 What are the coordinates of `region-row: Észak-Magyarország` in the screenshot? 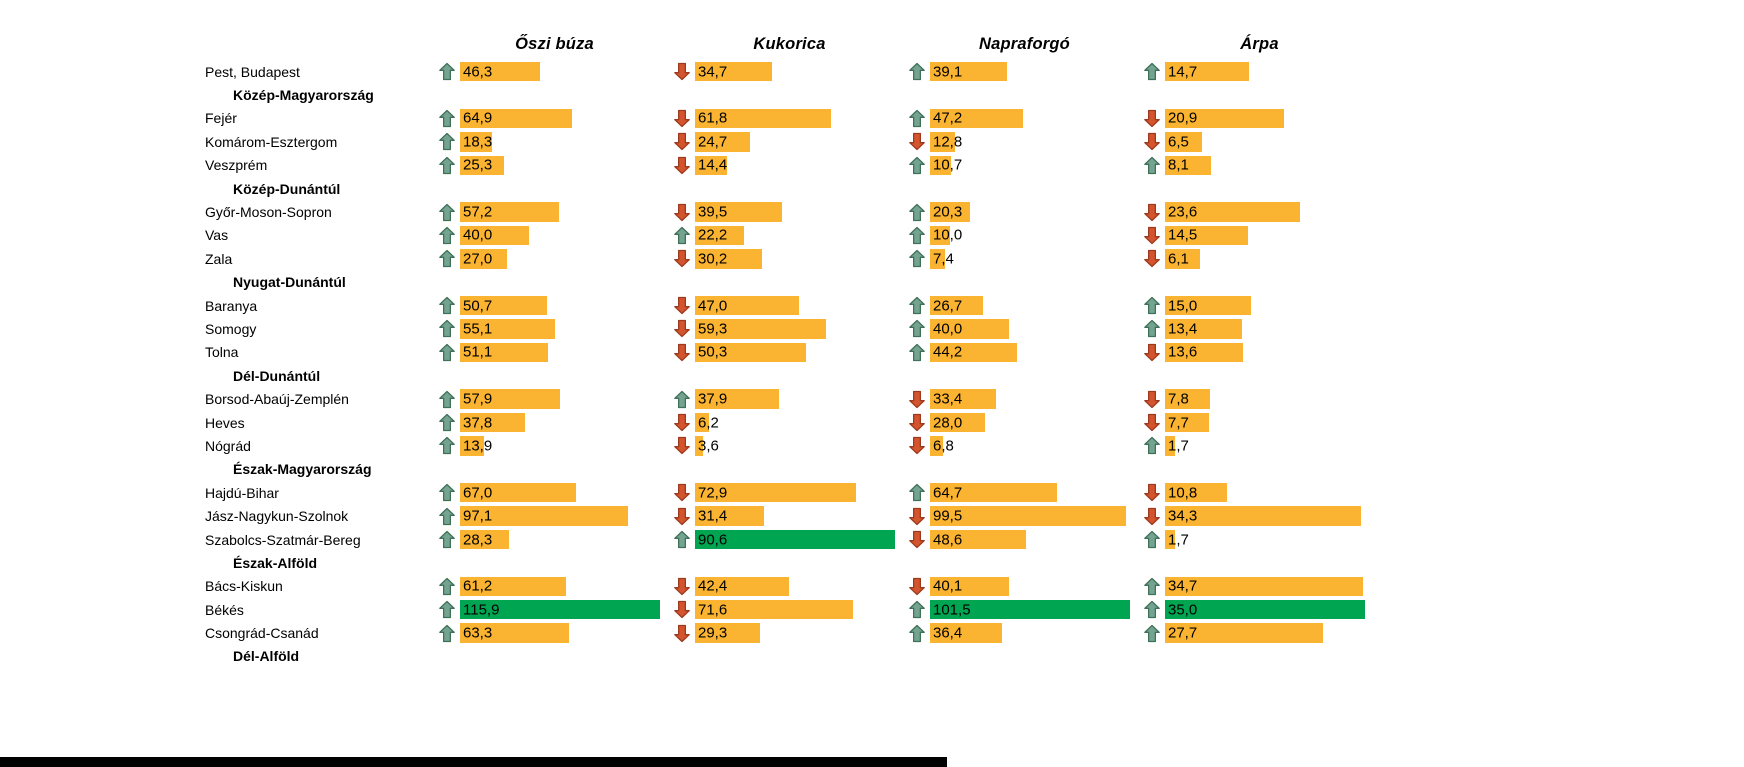 It's located at (872, 469).